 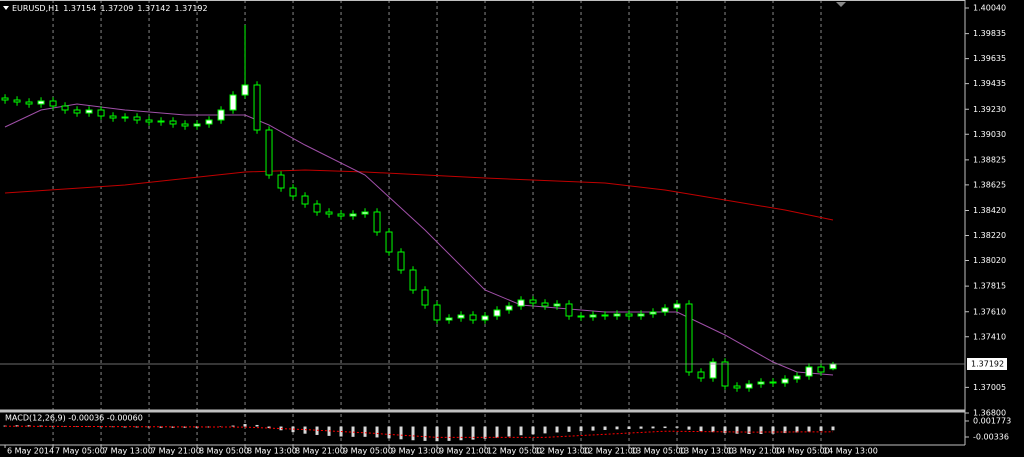 What do you see at coordinates (754, 451) in the screenshot?
I see `x-tick-label: 13 May 21:00` at bounding box center [754, 451].